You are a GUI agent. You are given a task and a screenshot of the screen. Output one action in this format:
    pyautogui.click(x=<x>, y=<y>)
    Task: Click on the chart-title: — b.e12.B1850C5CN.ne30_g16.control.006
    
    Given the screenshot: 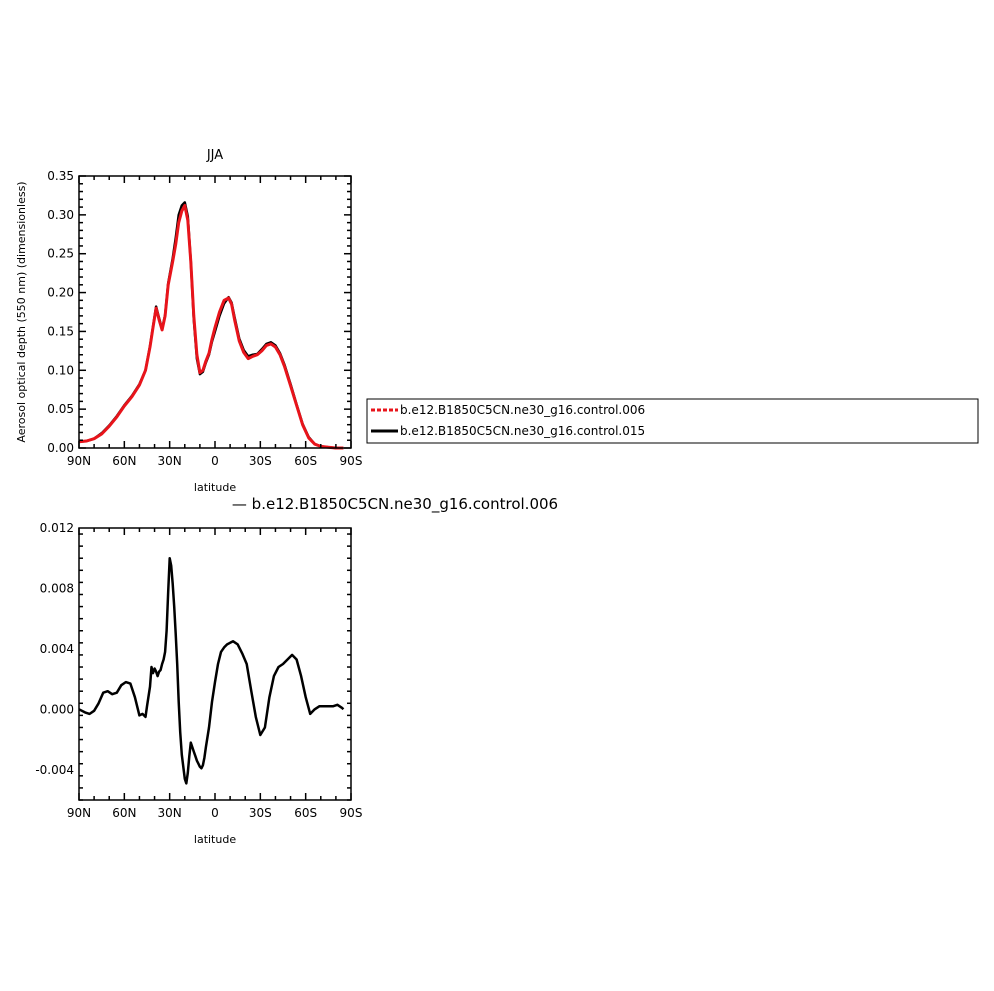 What is the action you would take?
    pyautogui.click(x=395, y=504)
    